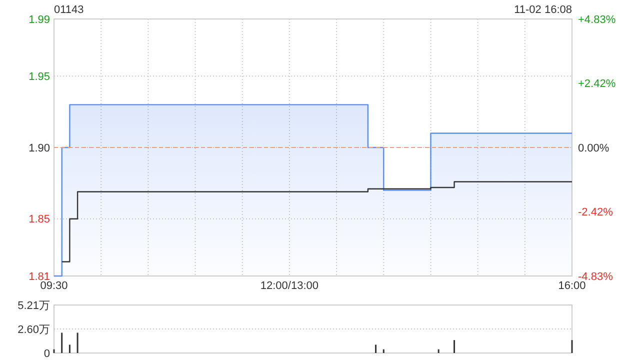  I want to click on y-tick-label: 1.95, so click(39, 76).